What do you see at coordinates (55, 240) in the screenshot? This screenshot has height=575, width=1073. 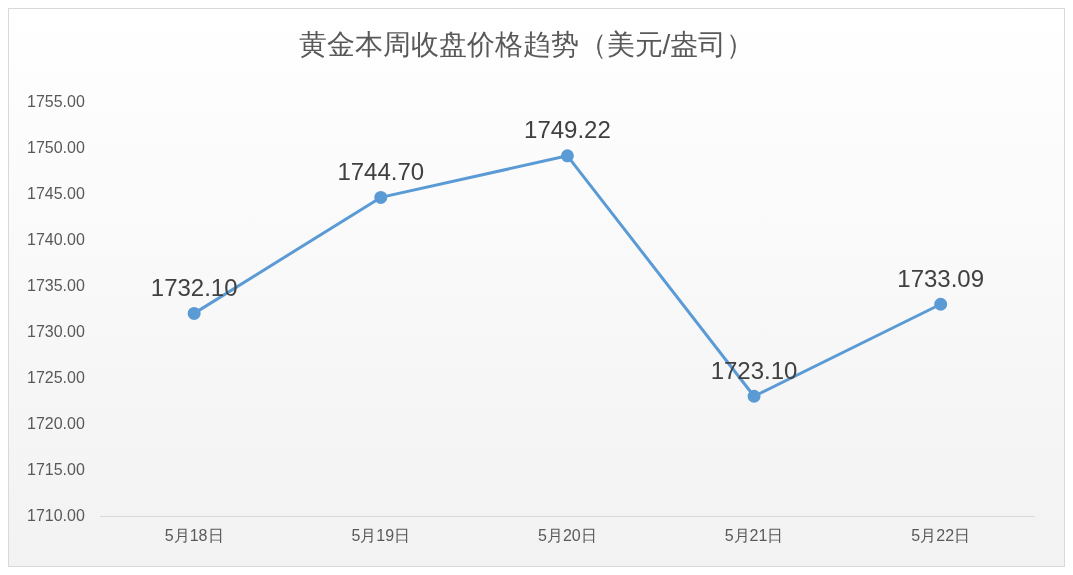 I see `y-tick-label: 1740.00` at bounding box center [55, 240].